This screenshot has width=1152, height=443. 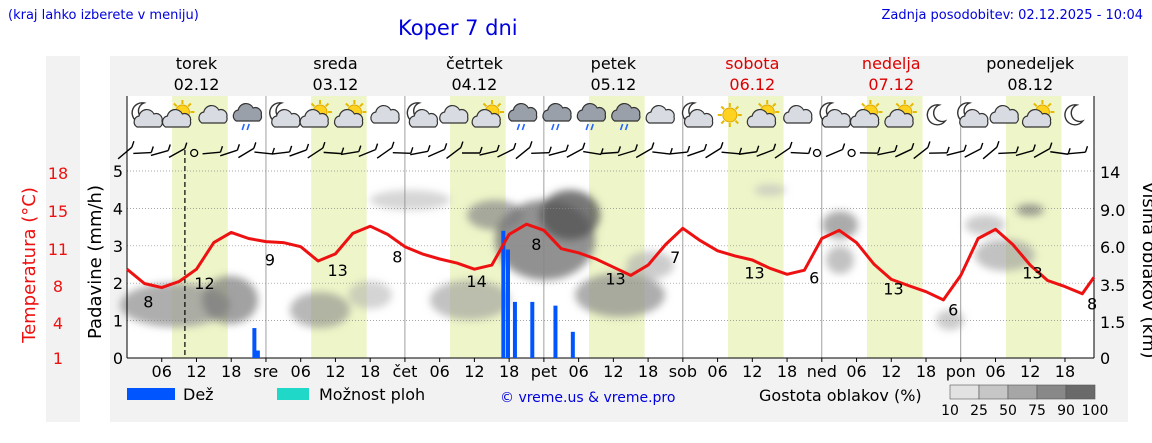 I want to click on x-tick-label: čet, so click(x=404, y=371).